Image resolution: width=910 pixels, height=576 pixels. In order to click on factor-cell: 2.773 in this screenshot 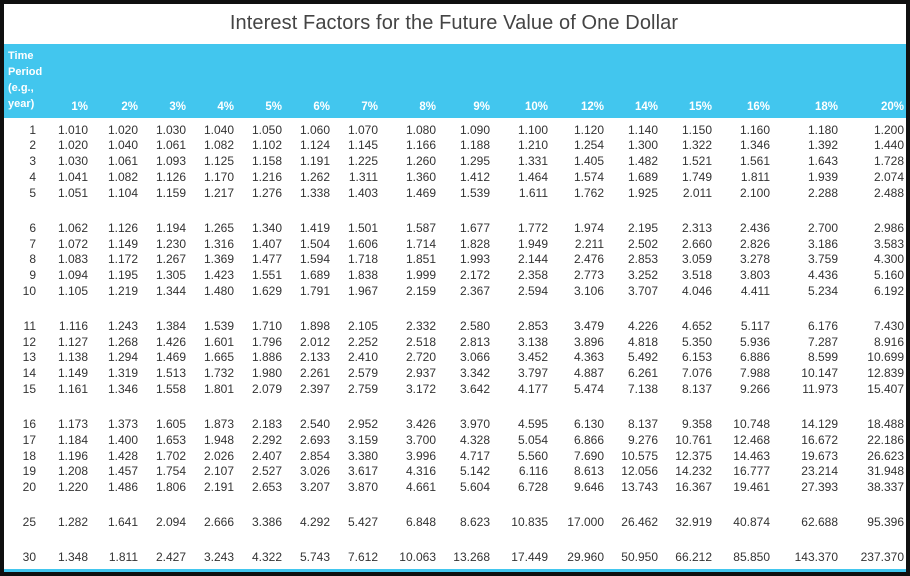, I will do `click(588, 275)`.